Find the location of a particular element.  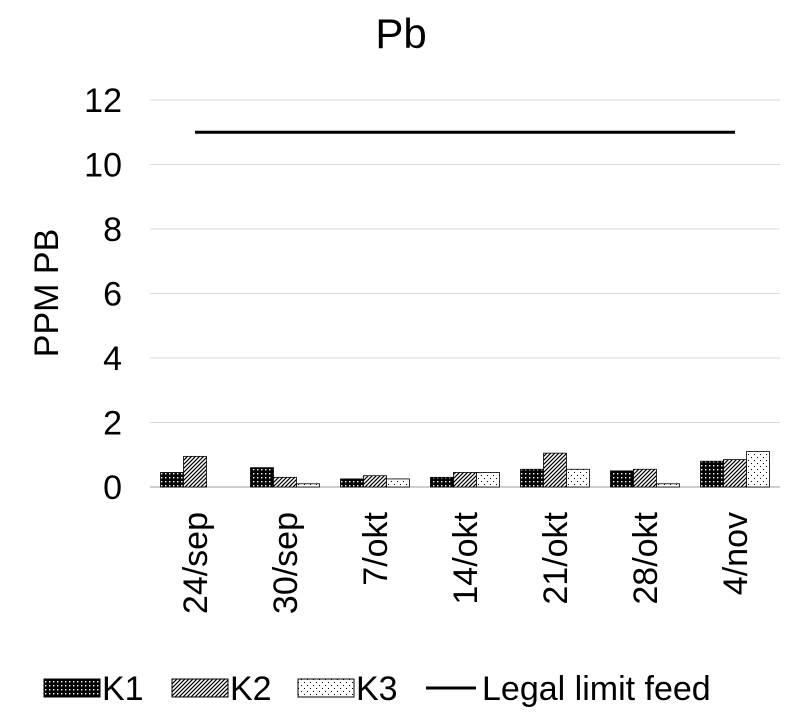

x-tick-label: 21/okt is located at coordinates (556, 557).